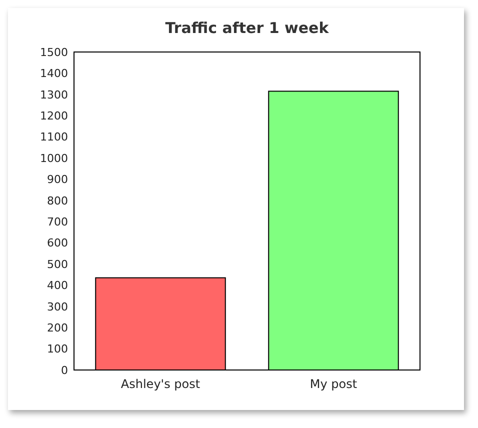  Describe the element at coordinates (54, 115) in the screenshot. I see `y-tick-label: 1200` at that location.